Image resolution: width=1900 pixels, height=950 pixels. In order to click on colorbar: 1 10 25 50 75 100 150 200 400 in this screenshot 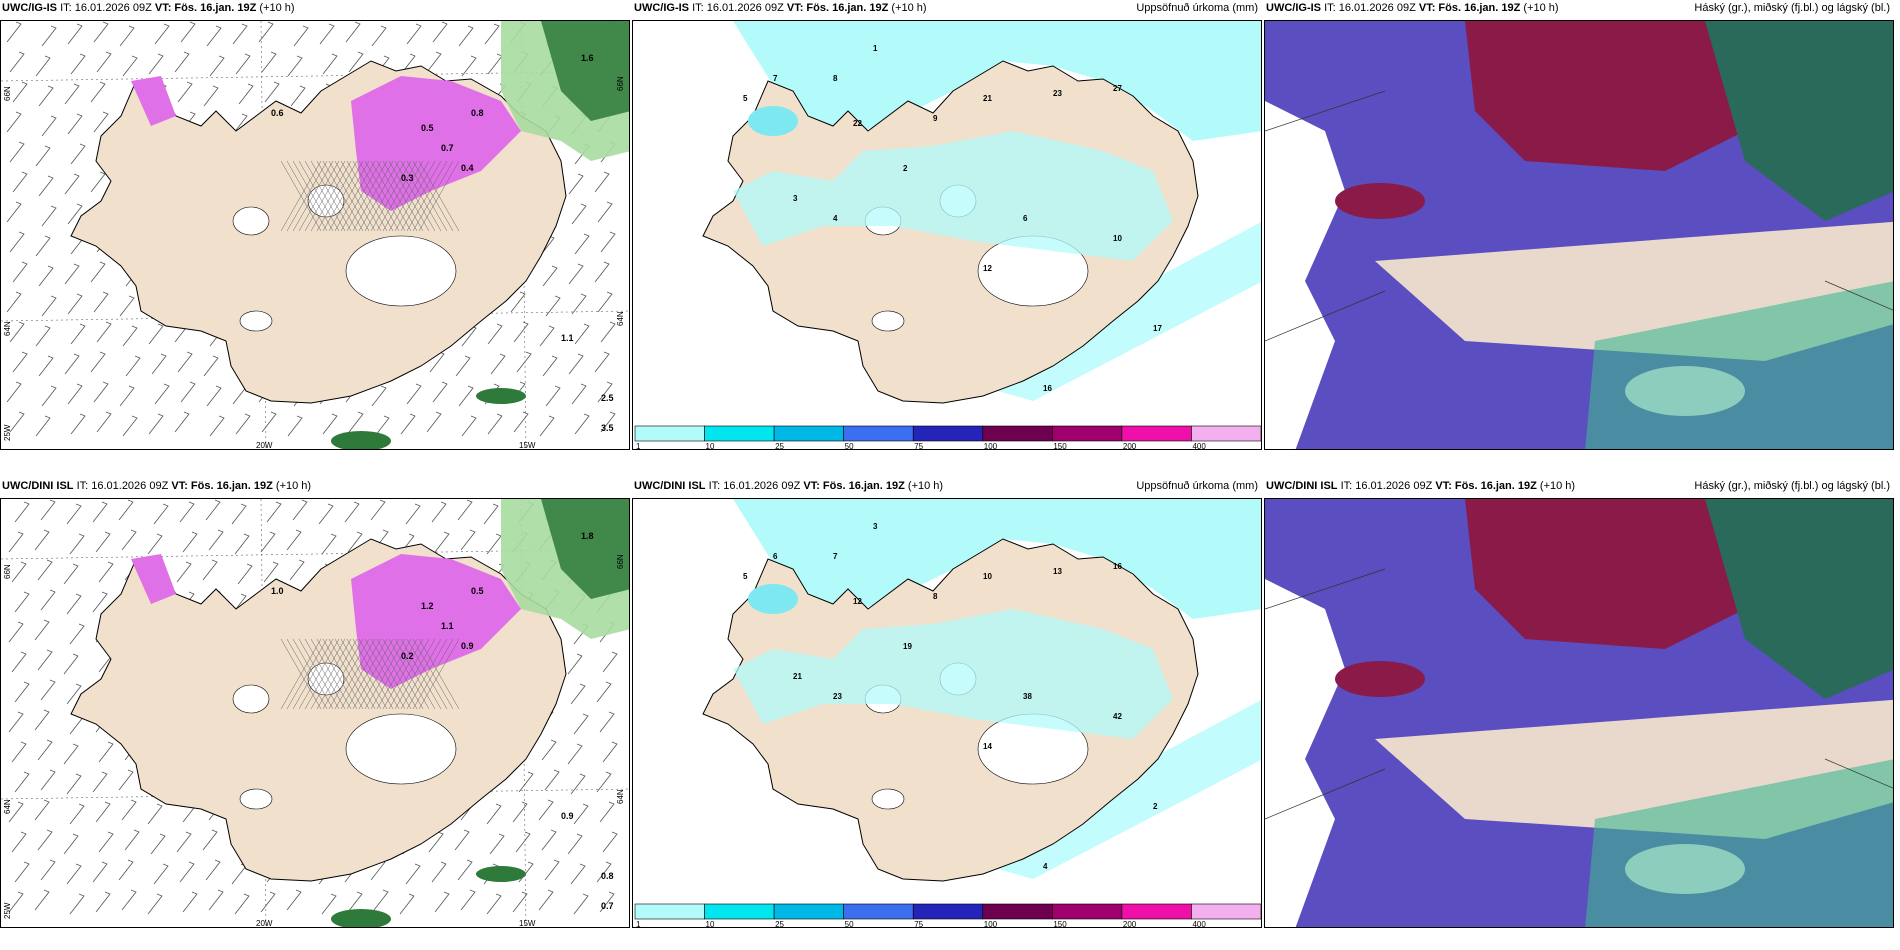, I will do `click(947, 437)`.